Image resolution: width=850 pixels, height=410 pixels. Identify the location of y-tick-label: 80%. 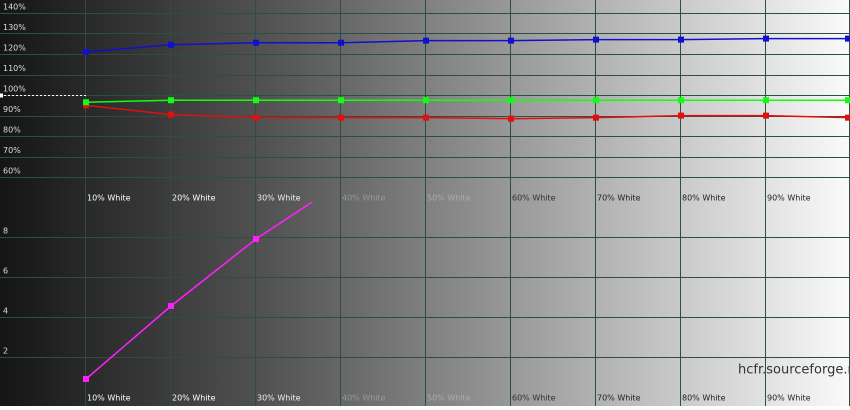
(12, 130).